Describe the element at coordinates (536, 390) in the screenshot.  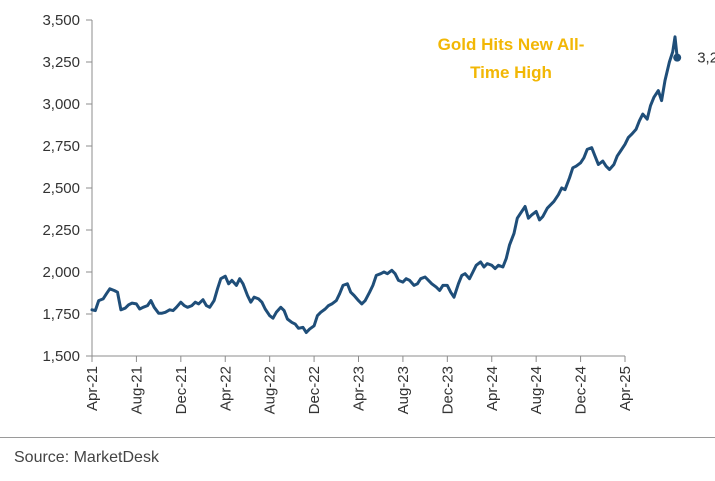
I see `x-tick-label: Aug-24` at that location.